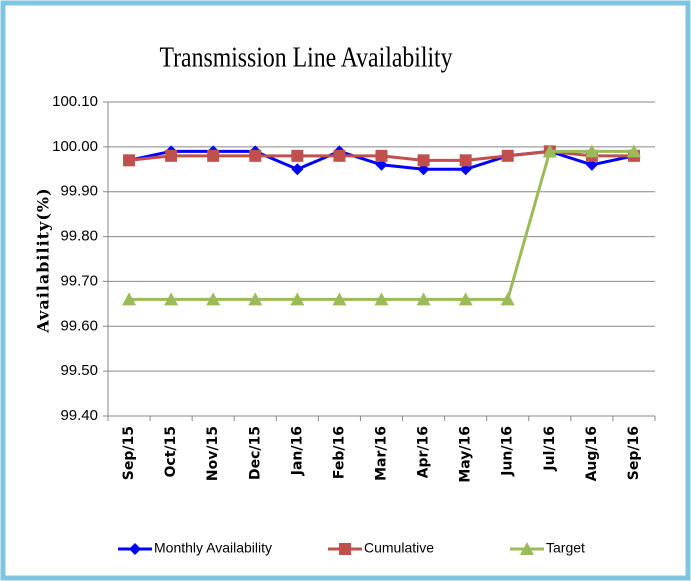 The height and width of the screenshot is (581, 691). Describe the element at coordinates (129, 453) in the screenshot. I see `x-tick-label: Sep/15` at that location.